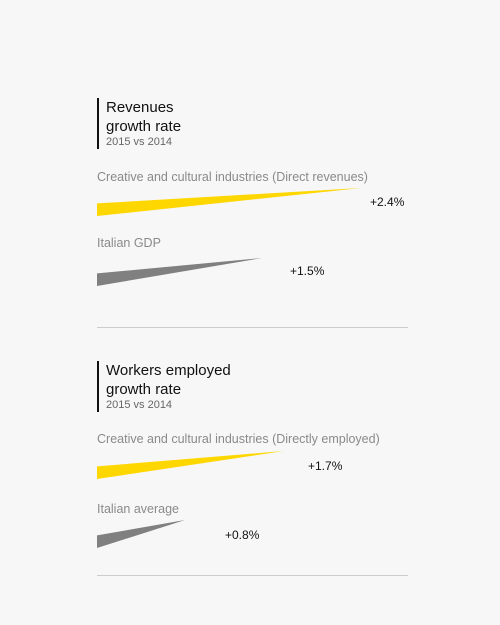 This screenshot has width=500, height=625. Describe the element at coordinates (139, 142) in the screenshot. I see `chart-1-subtitle: 2015 vs 2014` at that location.